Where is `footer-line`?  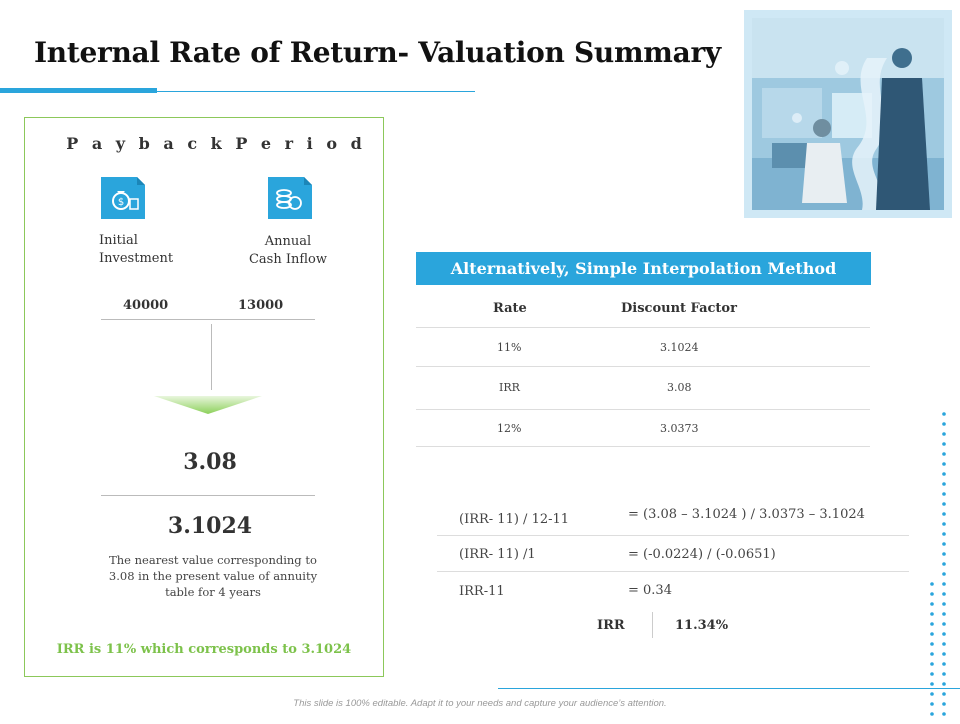 footer-line is located at coordinates (729, 688).